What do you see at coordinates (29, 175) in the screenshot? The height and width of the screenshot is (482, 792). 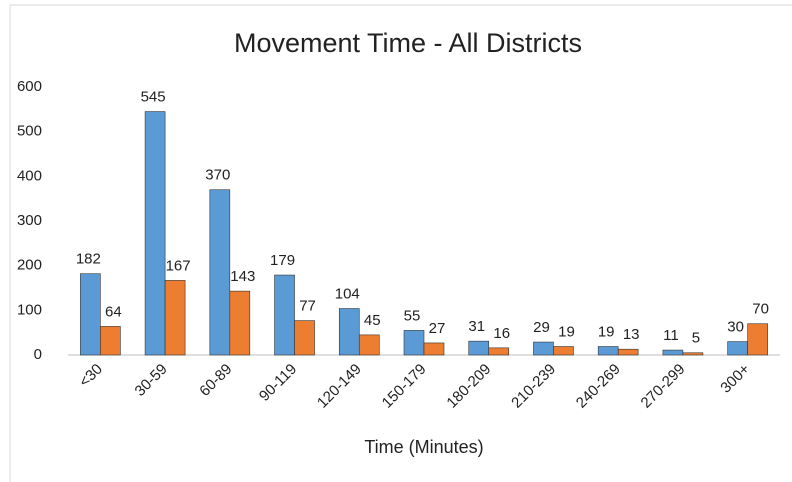 I see `y-tick-label: 400` at bounding box center [29, 175].